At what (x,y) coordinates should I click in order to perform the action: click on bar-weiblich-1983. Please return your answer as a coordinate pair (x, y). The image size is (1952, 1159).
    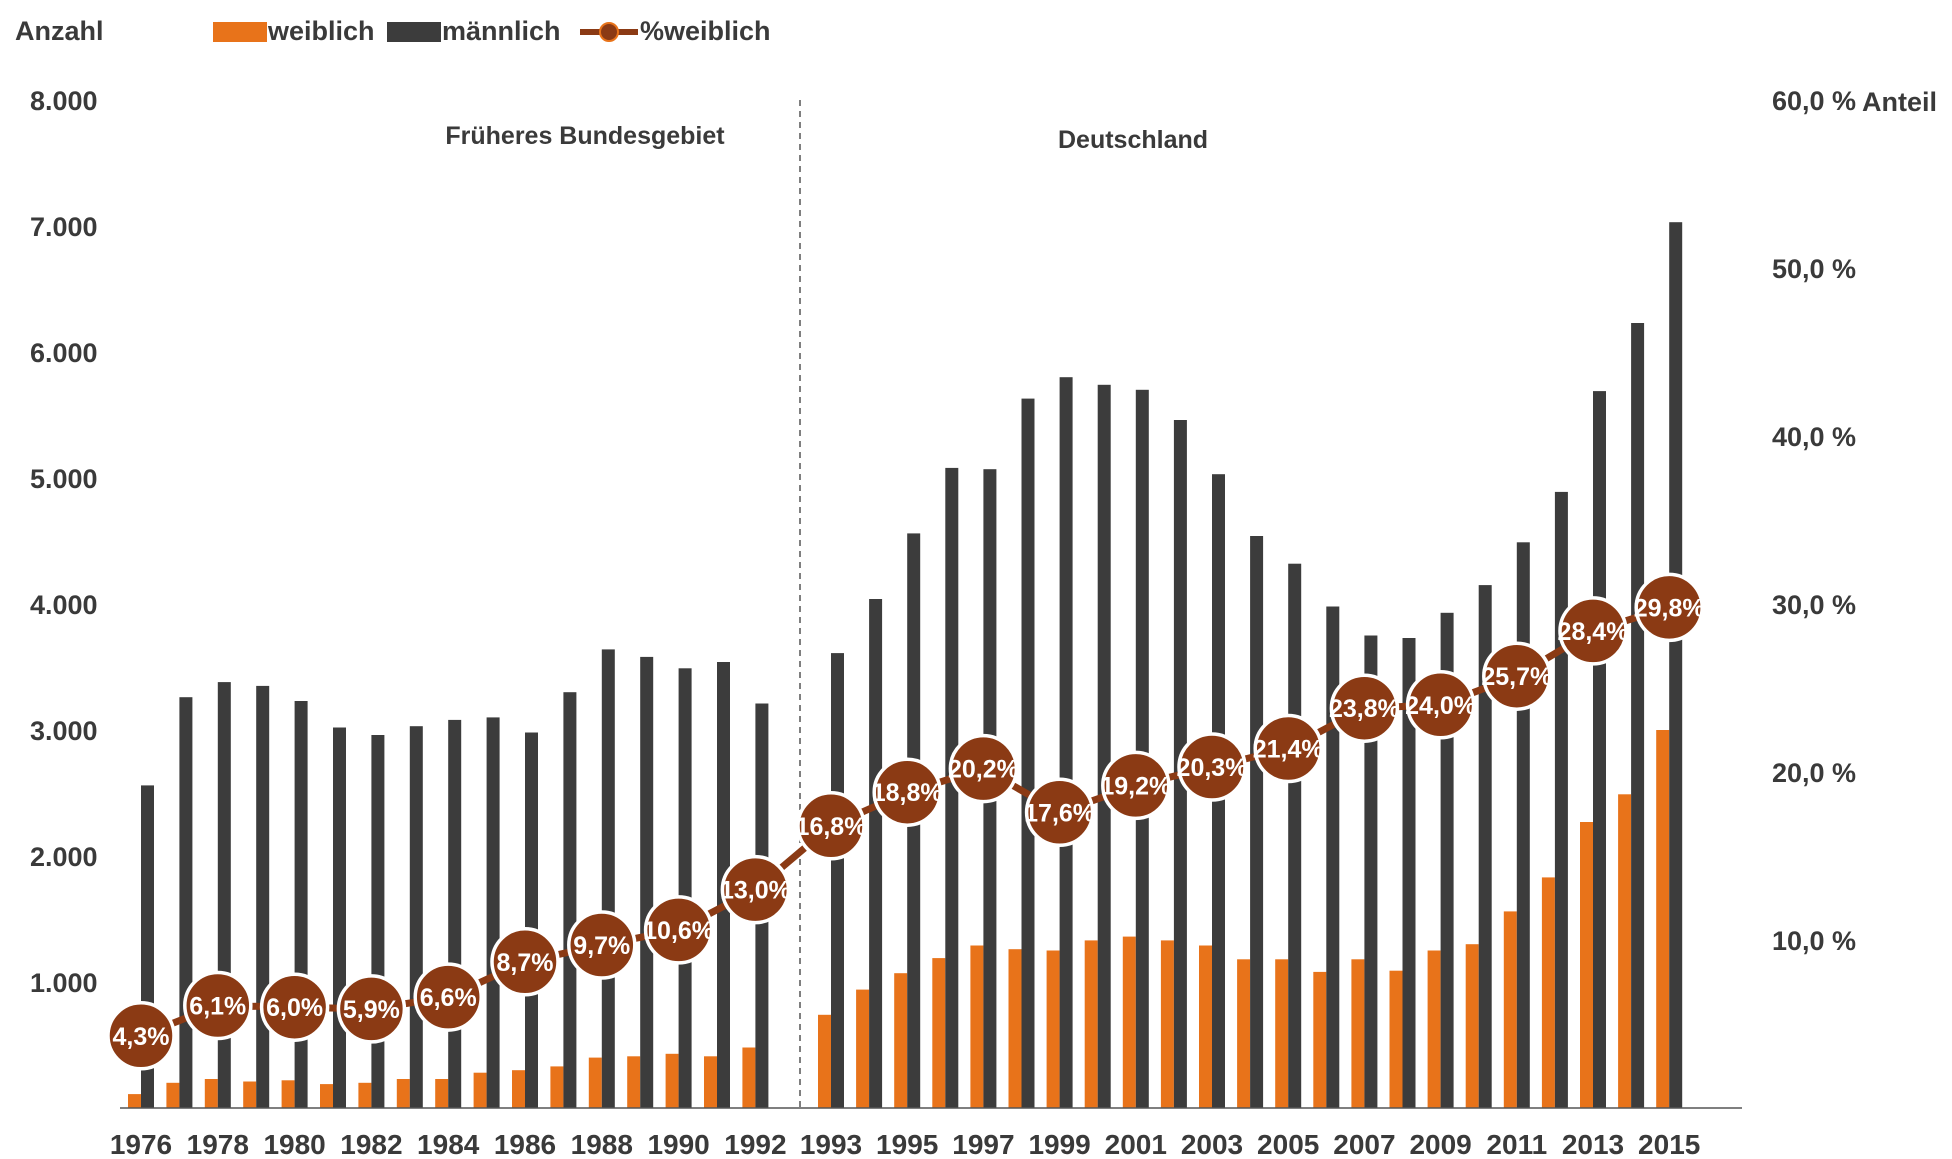
    Looking at the image, I should click on (403, 1093).